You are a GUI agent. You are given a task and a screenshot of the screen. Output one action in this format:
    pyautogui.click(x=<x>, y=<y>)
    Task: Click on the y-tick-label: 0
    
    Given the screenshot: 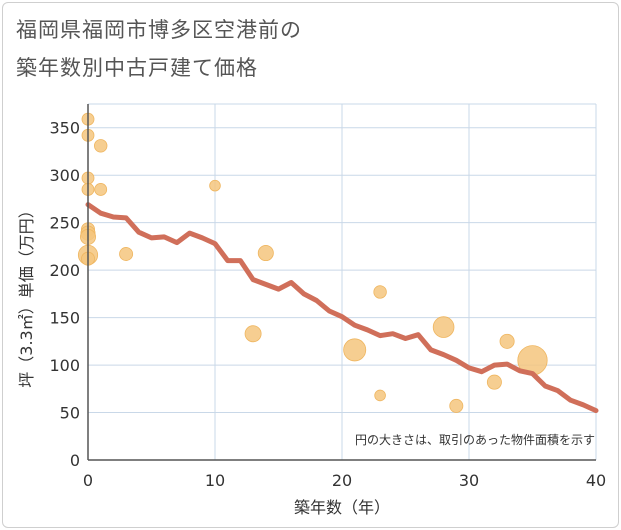 What is the action you would take?
    pyautogui.click(x=75, y=460)
    